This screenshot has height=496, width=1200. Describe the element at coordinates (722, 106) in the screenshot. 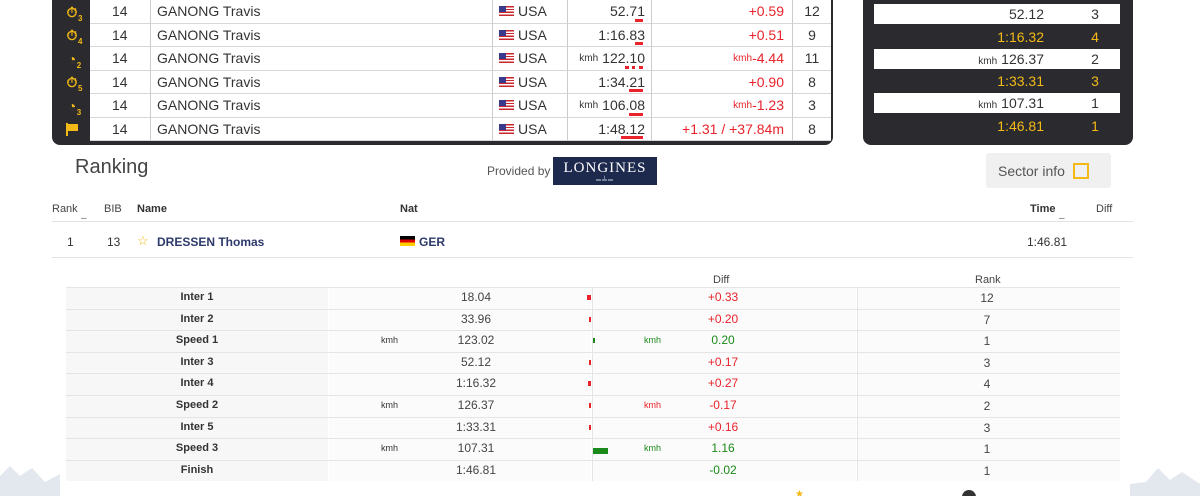

I see `live-diff: kmh -1.23` at that location.